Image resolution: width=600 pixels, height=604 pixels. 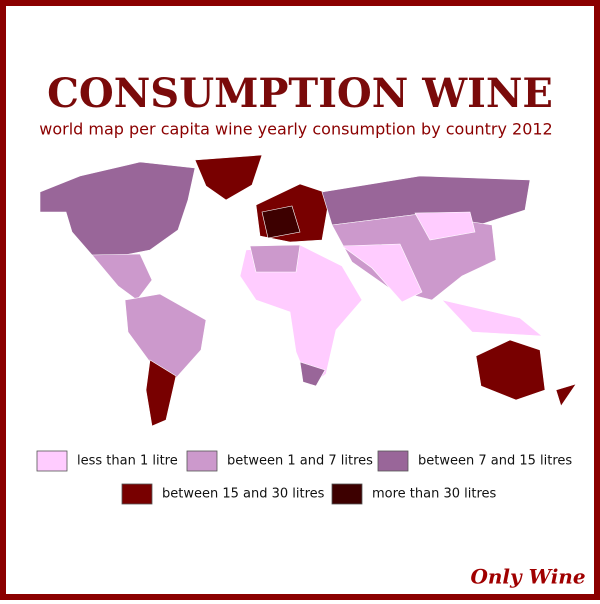 I want to click on southeast-asia, so click(x=492, y=318).